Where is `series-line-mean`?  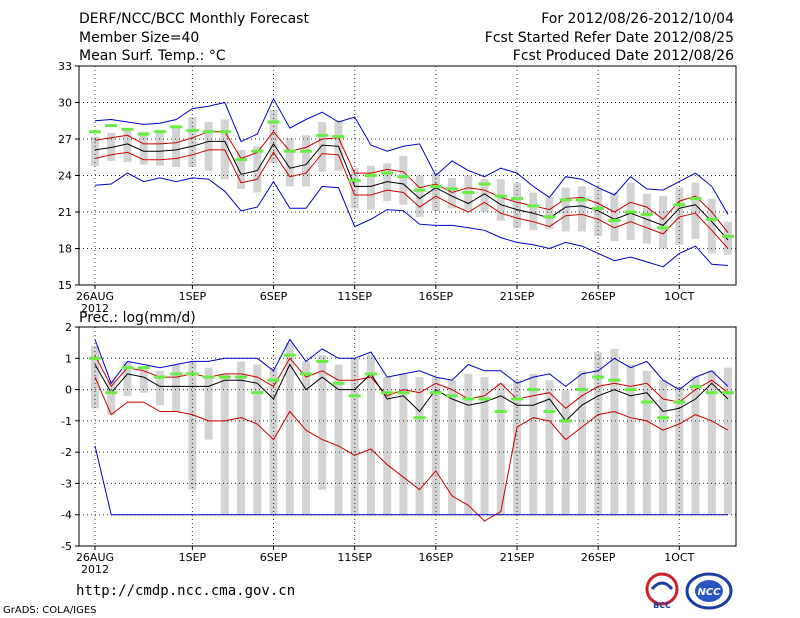 series-line-mean is located at coordinates (411, 392).